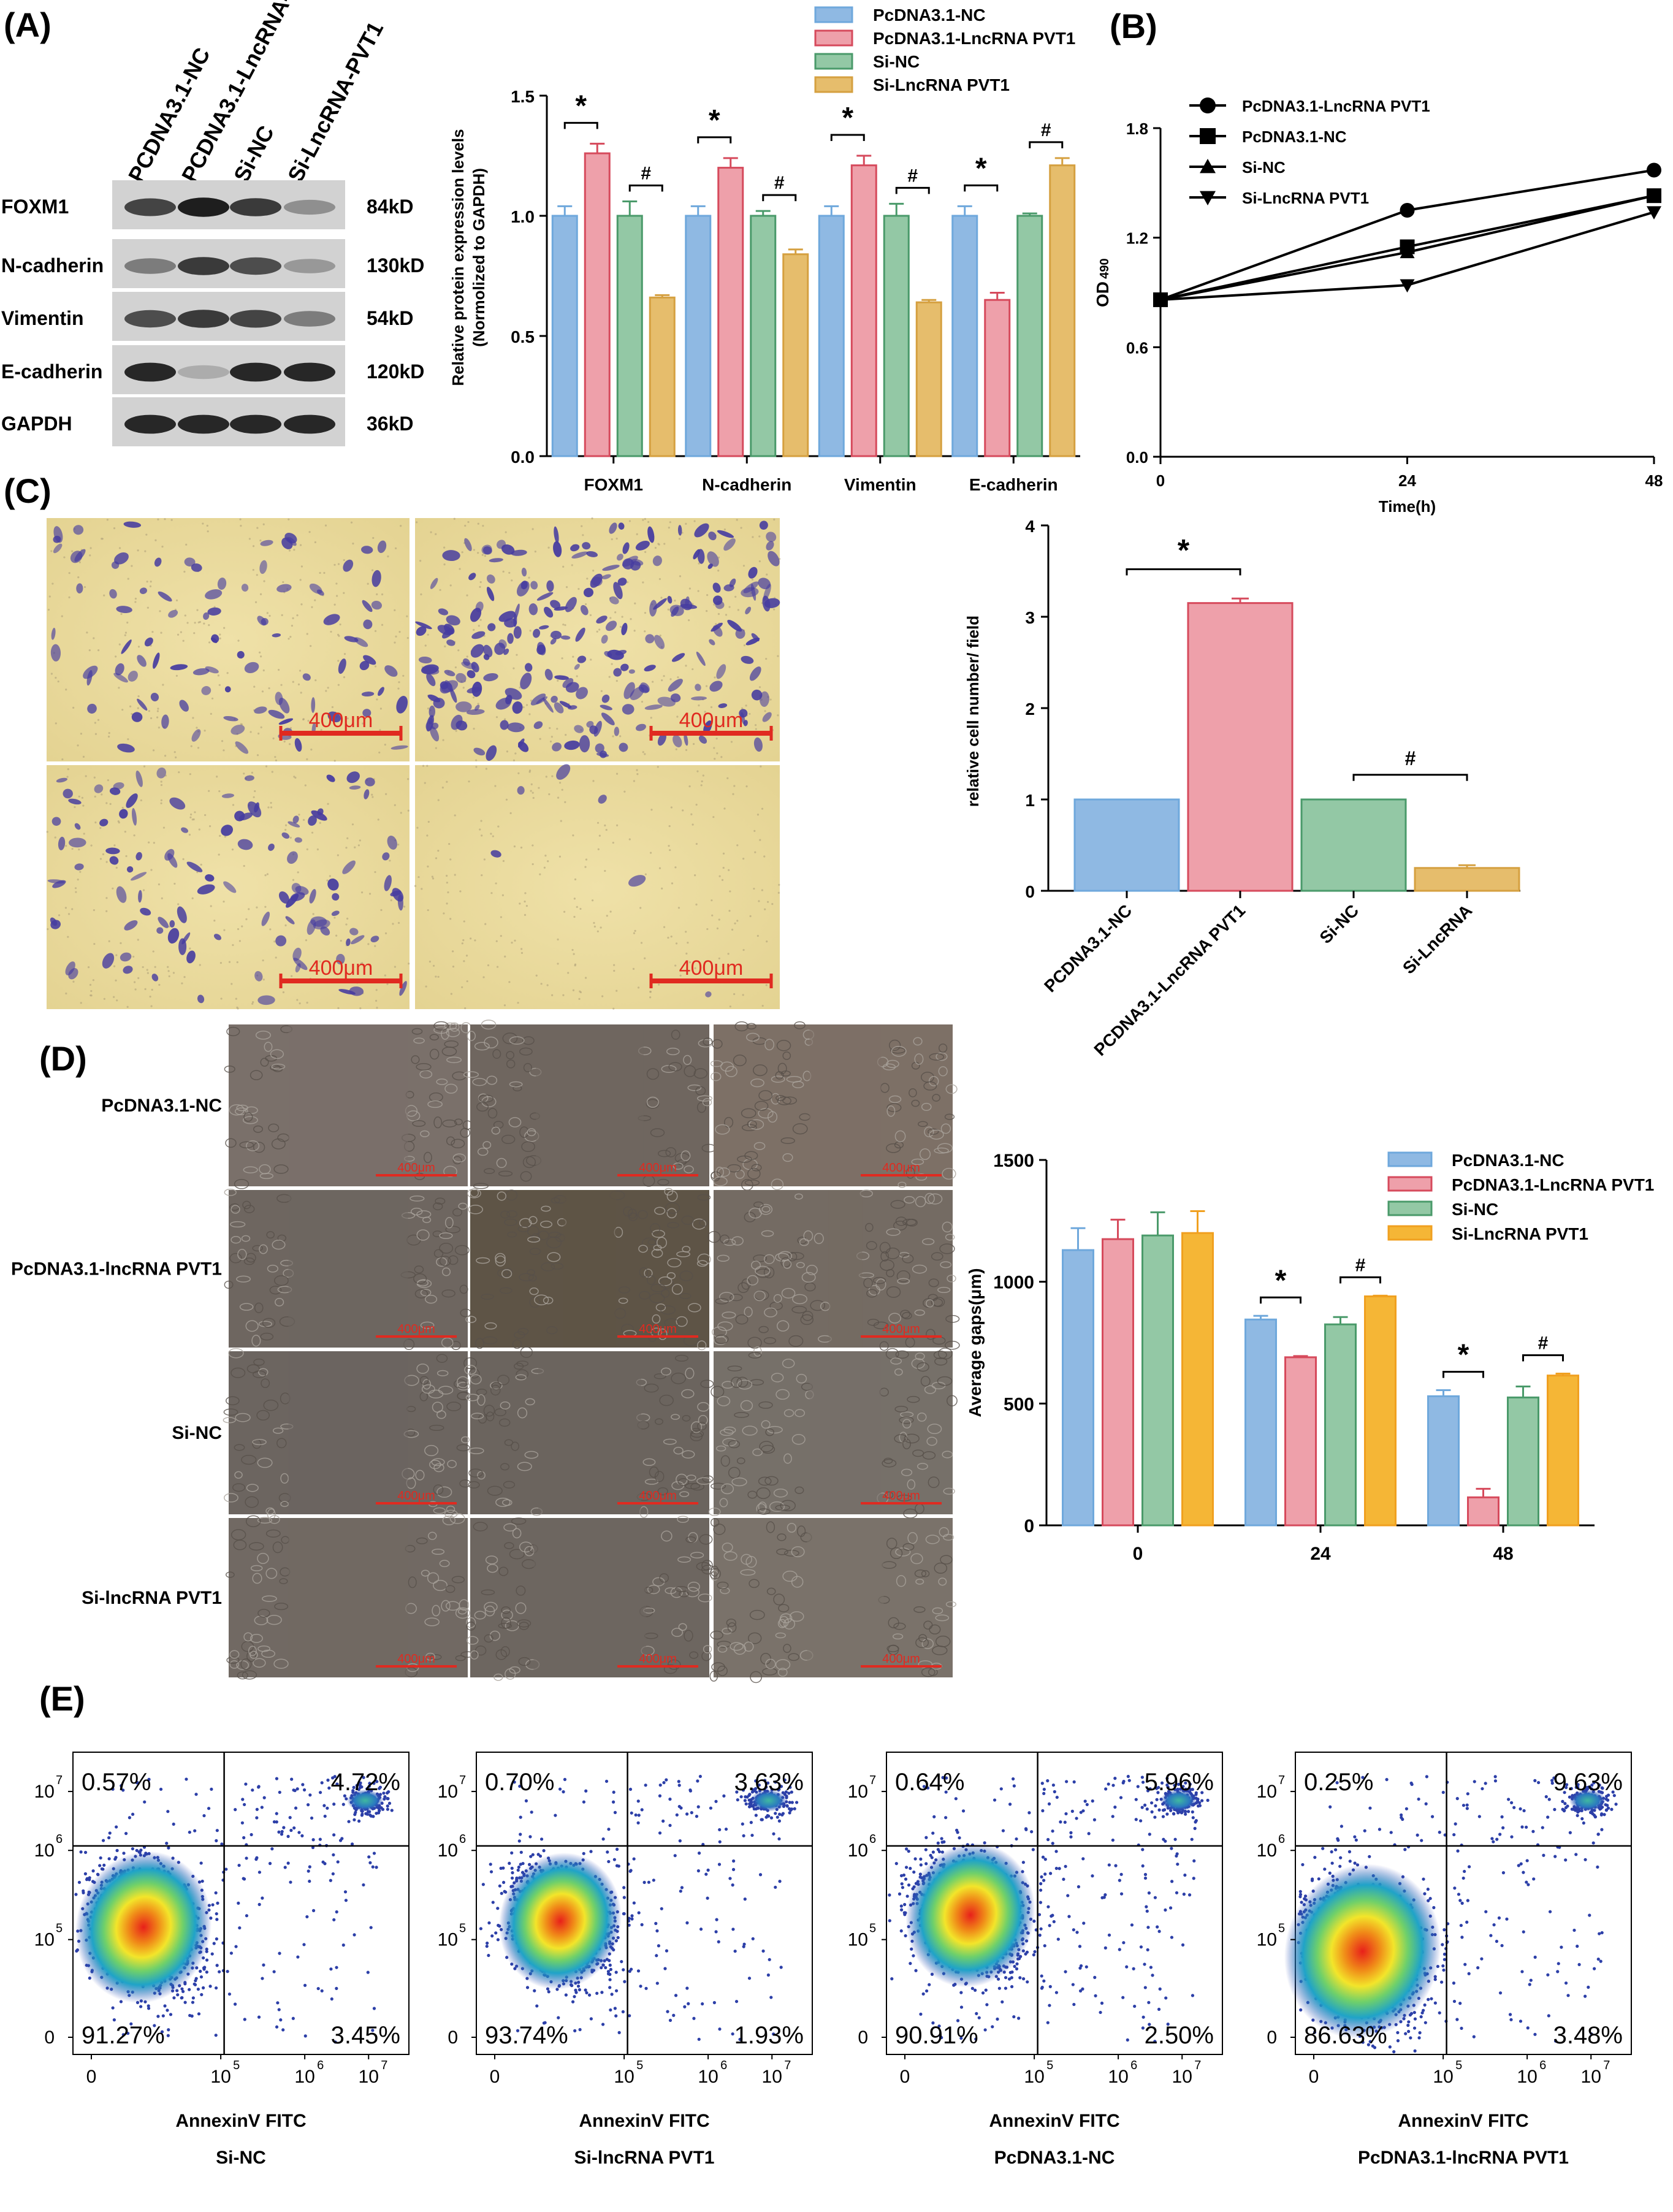  Describe the element at coordinates (35, 207) in the screenshot. I see `wb-protein-label: FOXM1` at that location.